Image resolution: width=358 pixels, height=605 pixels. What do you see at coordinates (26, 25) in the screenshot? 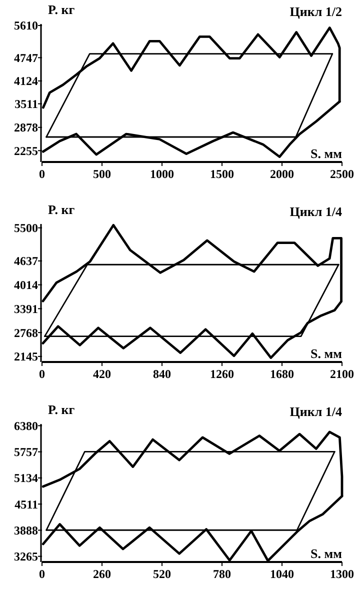
I see `y-tick-label: 5610` at bounding box center [26, 25].